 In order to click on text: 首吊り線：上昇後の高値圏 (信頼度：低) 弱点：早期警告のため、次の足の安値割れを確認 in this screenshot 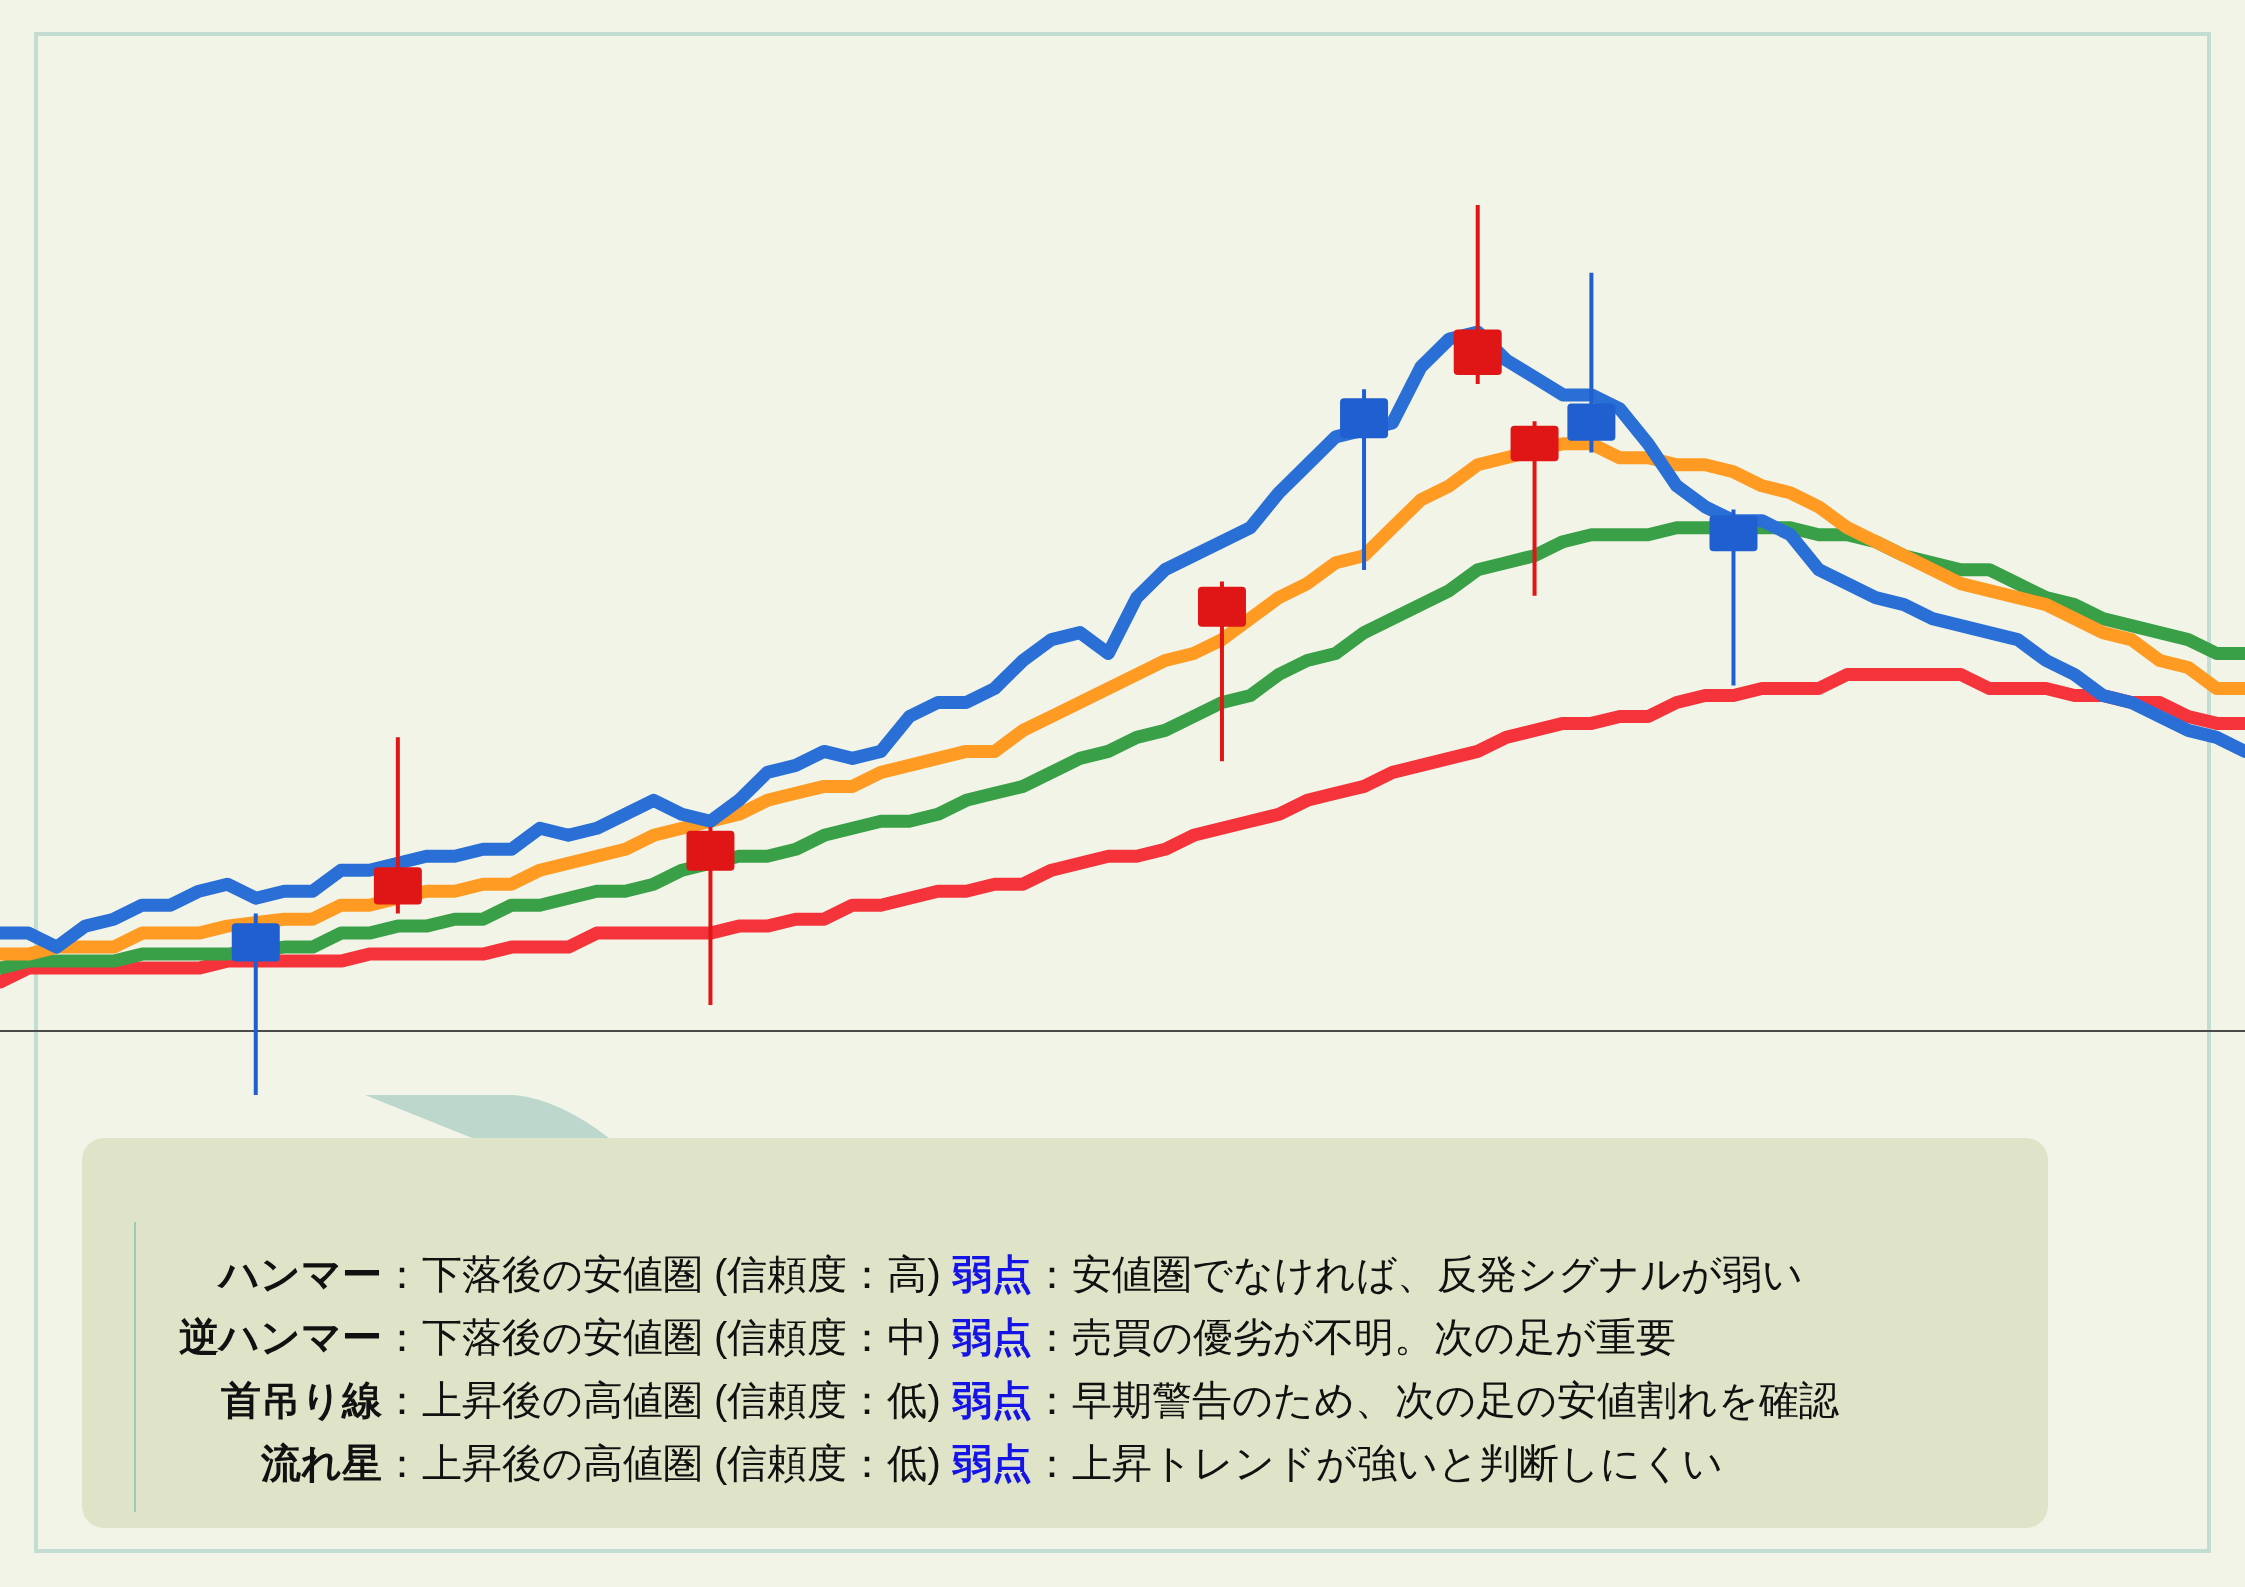, I will do `click(1030, 1400)`.